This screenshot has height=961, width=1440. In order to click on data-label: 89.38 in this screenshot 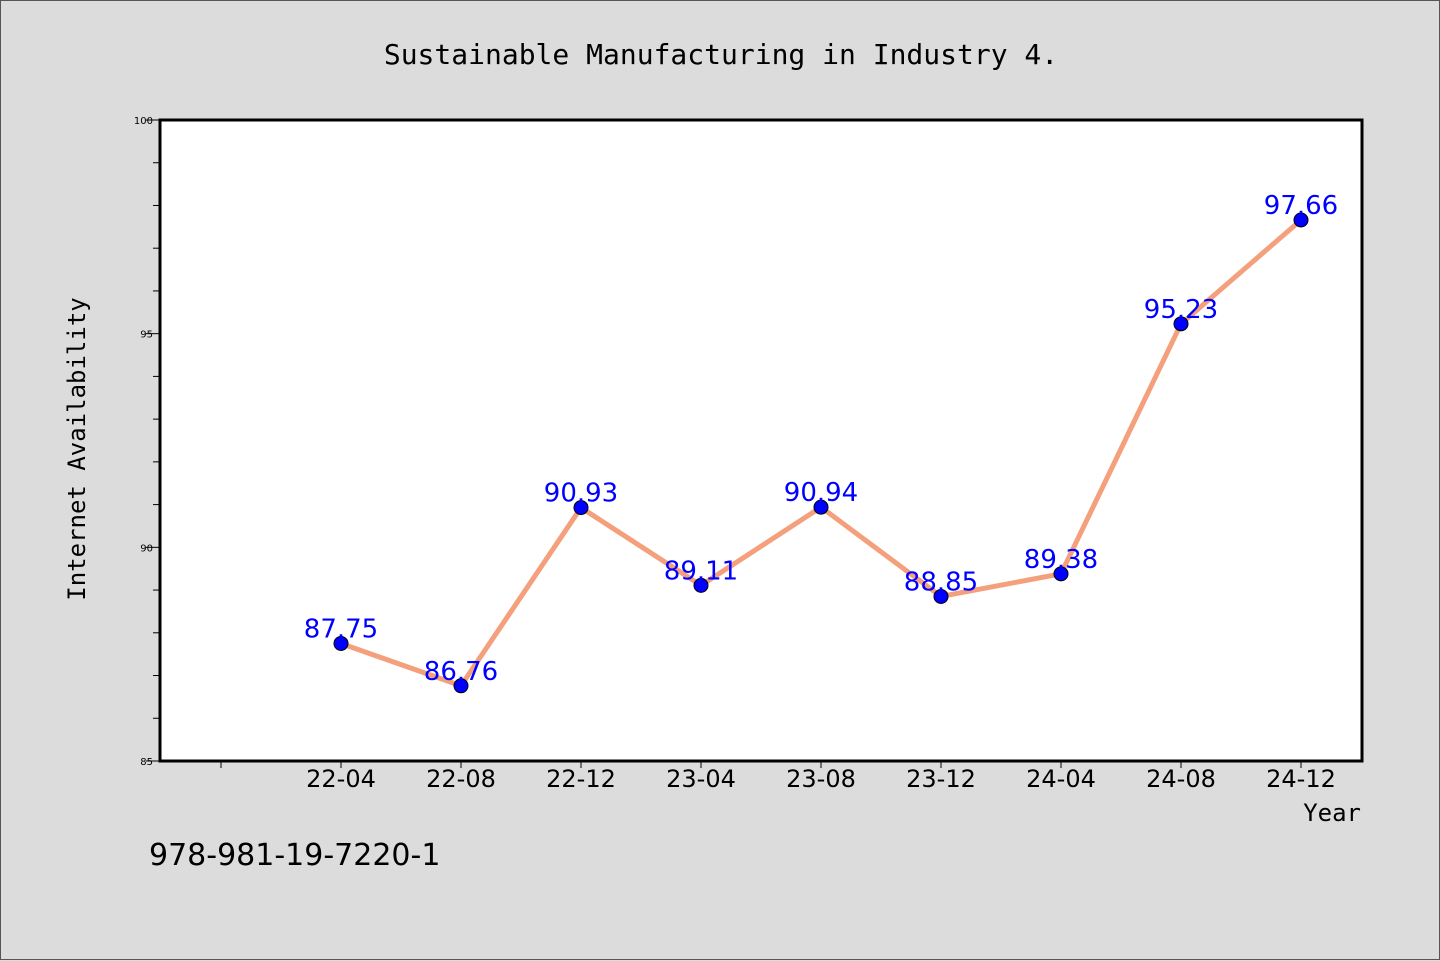, I will do `click(1061, 560)`.